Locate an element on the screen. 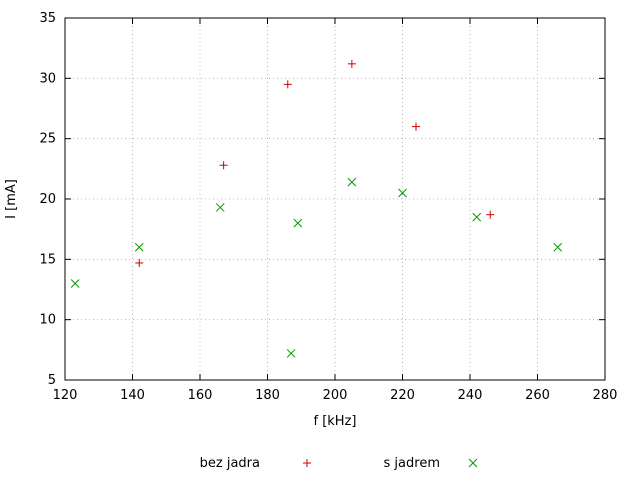  x-tick-label: 220 is located at coordinates (402, 395).